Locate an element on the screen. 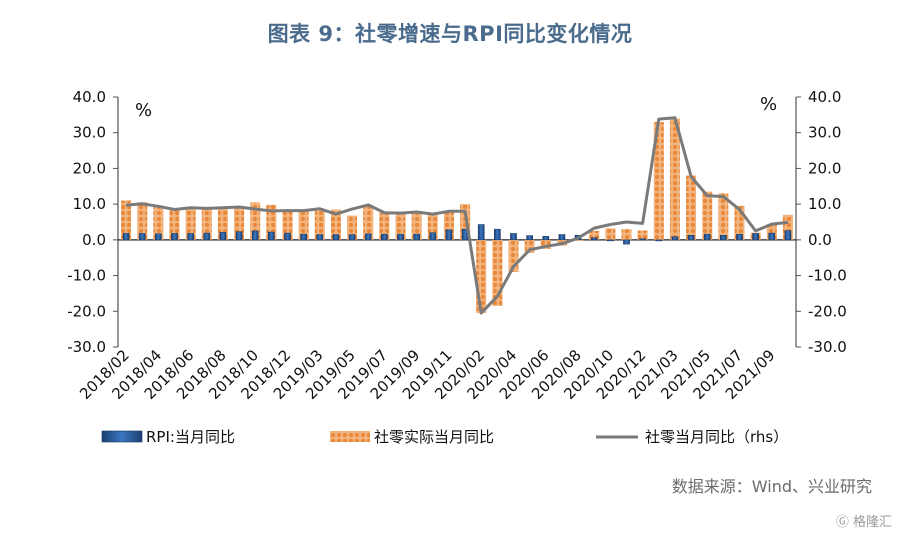 This screenshot has width=900, height=533. watermark-logo-icon: Ⓖ is located at coordinates (842, 522).